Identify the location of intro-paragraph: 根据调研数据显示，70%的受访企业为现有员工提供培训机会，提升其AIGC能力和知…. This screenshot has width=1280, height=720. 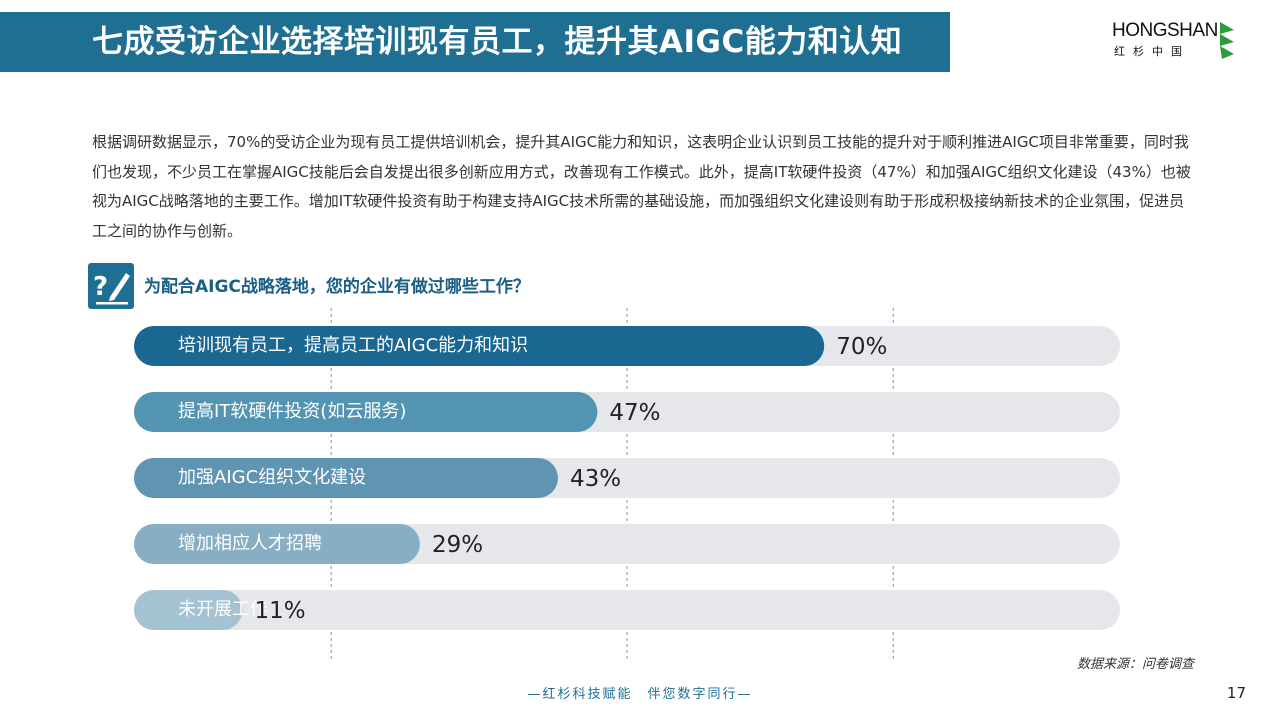
(641, 186).